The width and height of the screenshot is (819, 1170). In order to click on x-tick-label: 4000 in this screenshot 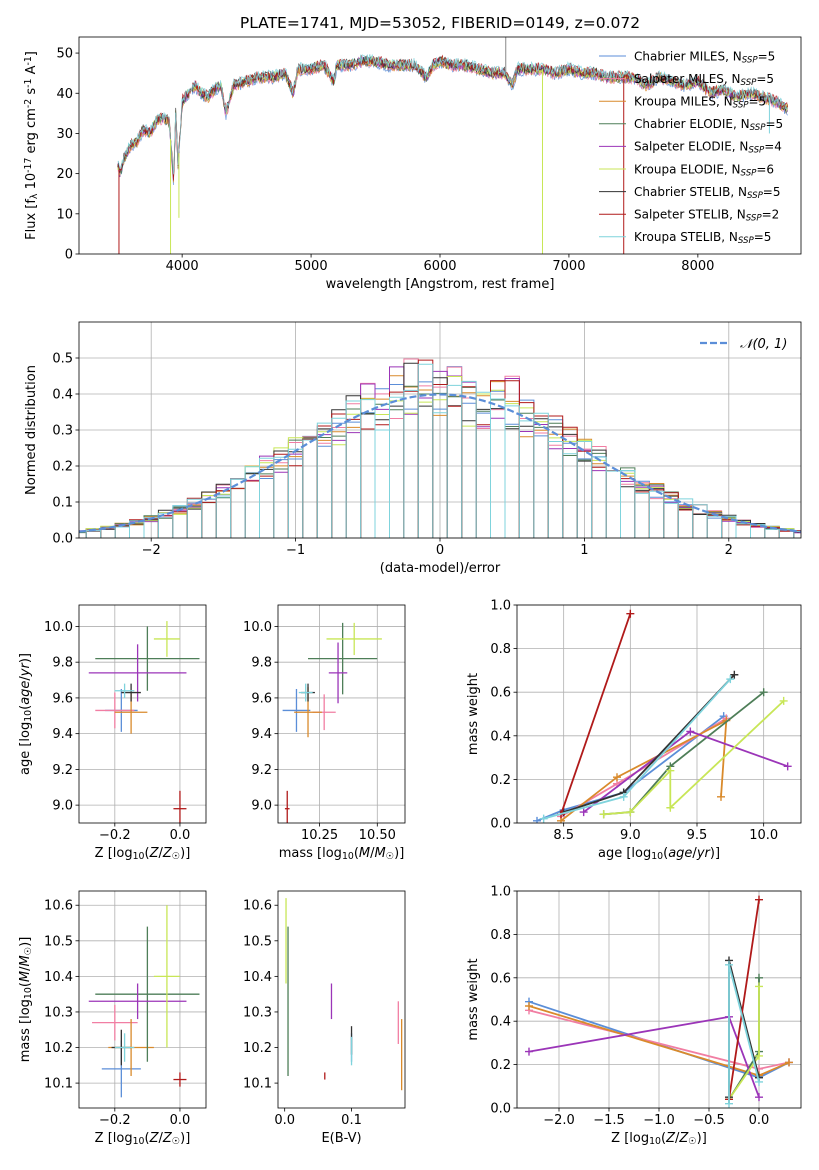, I will do `click(182, 266)`.